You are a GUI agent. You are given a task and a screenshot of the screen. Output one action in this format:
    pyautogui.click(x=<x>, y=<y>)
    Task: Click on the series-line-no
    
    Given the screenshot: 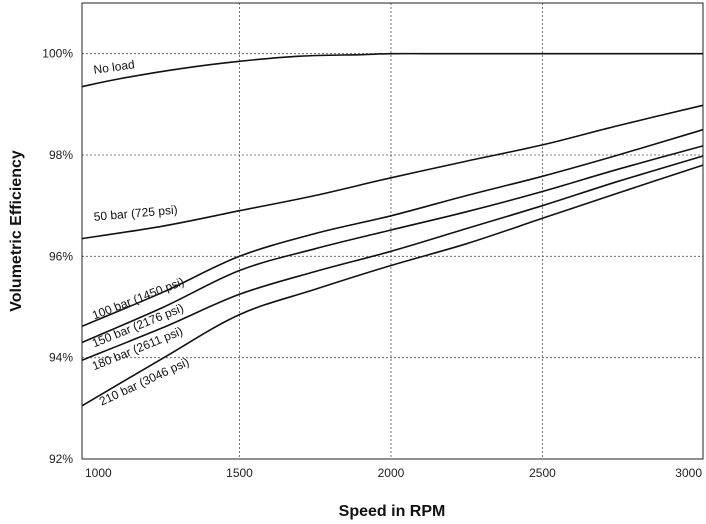 What is the action you would take?
    pyautogui.click(x=392, y=70)
    